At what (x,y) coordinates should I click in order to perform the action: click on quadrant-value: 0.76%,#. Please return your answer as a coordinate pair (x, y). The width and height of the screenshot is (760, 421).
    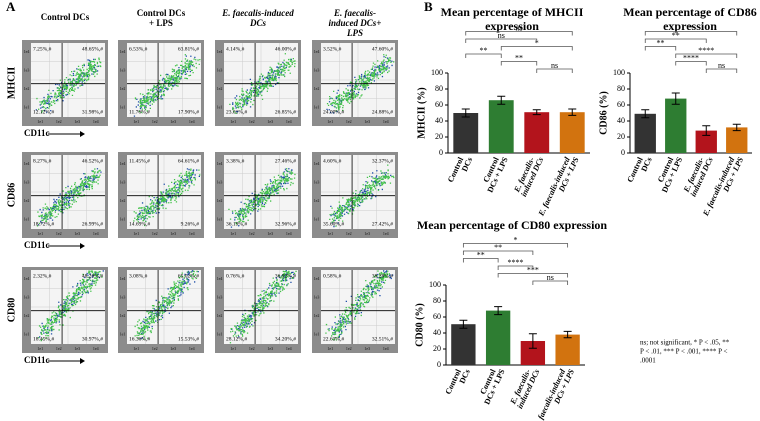
    Looking at the image, I should click on (235, 276).